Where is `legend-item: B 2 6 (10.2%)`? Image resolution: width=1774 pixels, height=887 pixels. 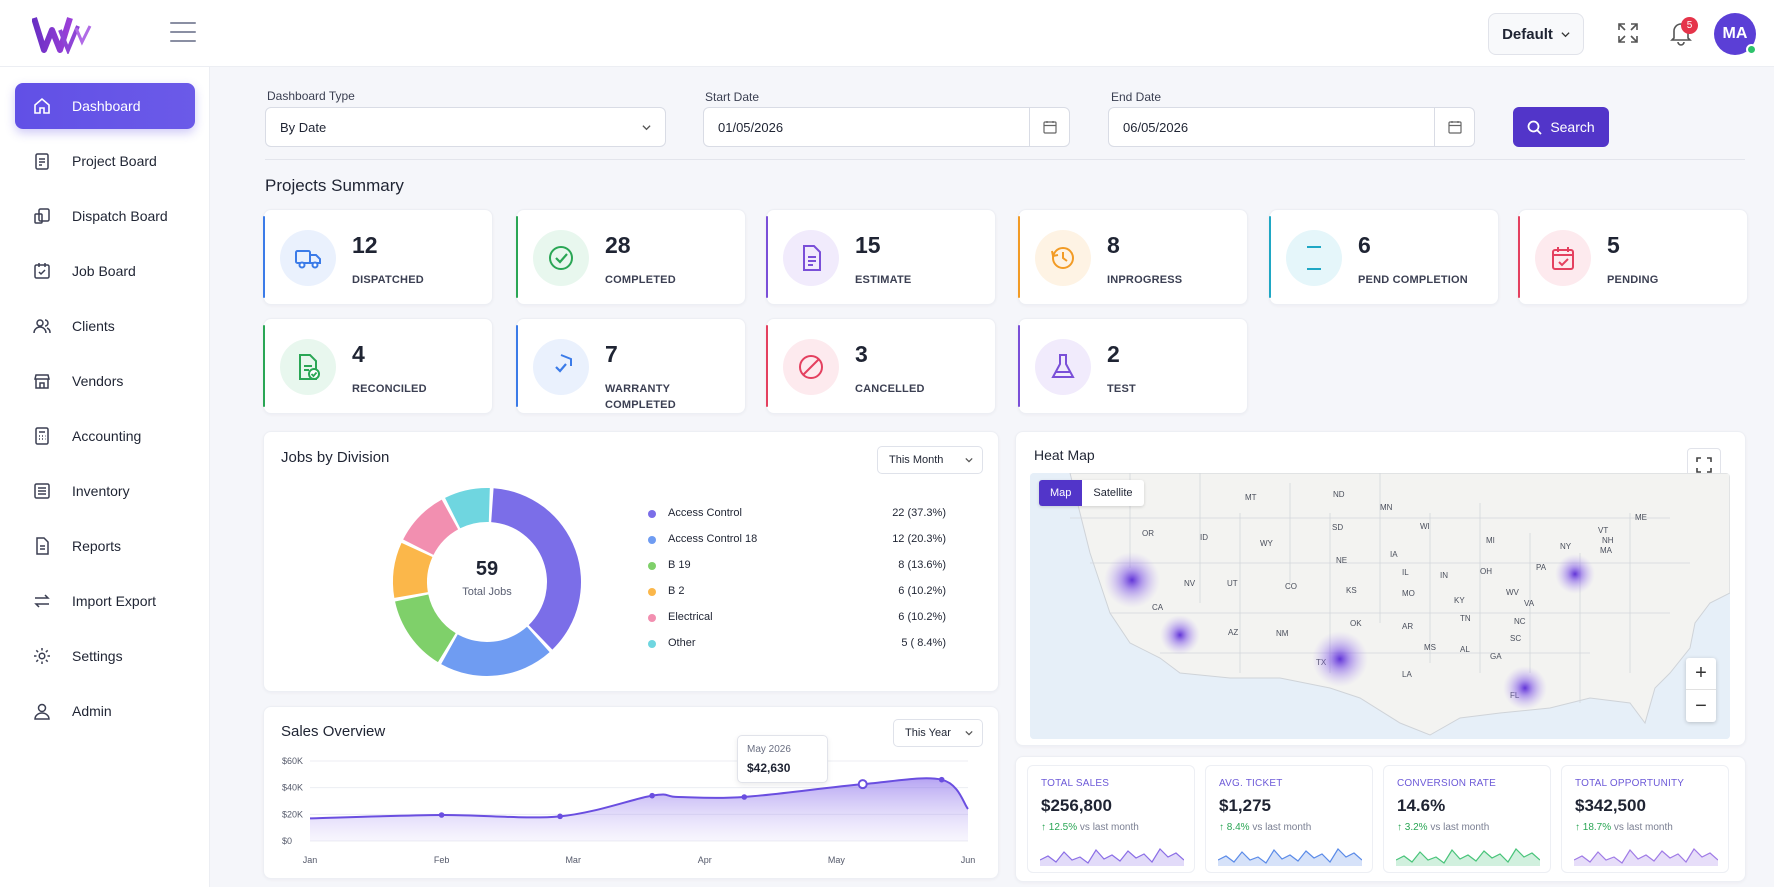 legend-item: B 2 6 (10.2%) is located at coordinates (797, 592).